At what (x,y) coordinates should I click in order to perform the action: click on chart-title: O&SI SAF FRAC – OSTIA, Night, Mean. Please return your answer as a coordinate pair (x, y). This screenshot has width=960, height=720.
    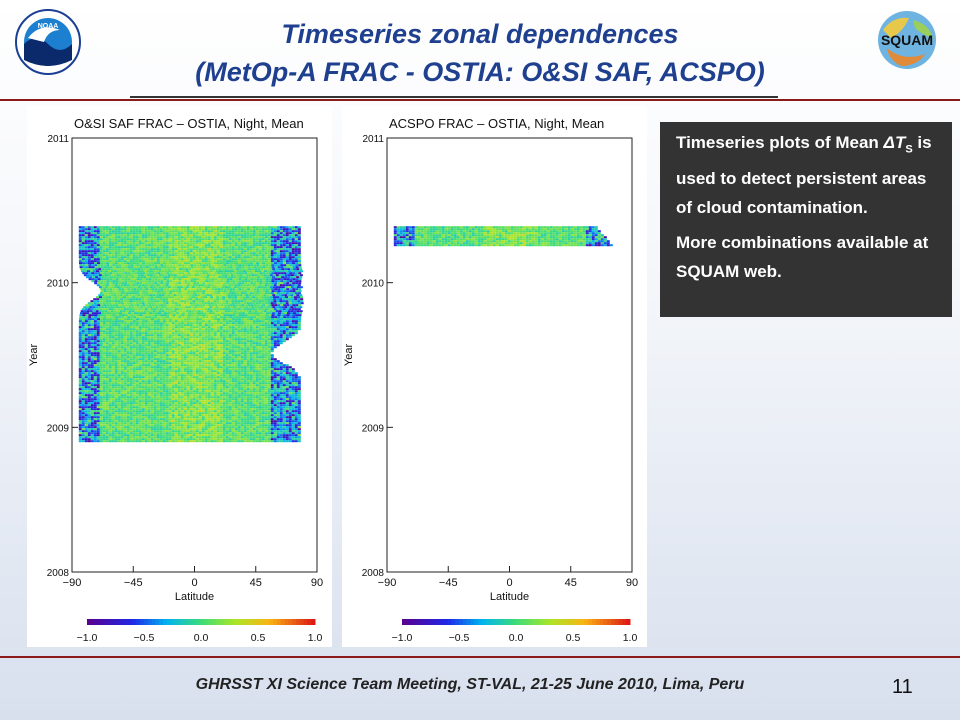
    Looking at the image, I should click on (189, 123).